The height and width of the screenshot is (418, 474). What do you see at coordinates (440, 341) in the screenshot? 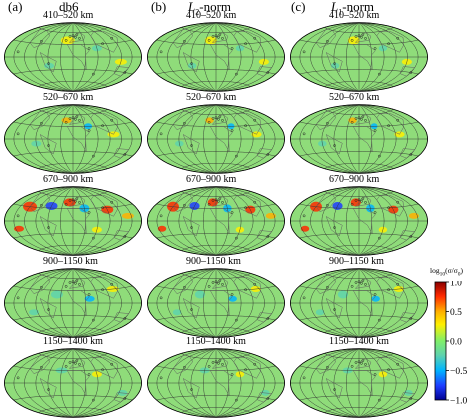
I see `colorbar-gradient` at bounding box center [440, 341].